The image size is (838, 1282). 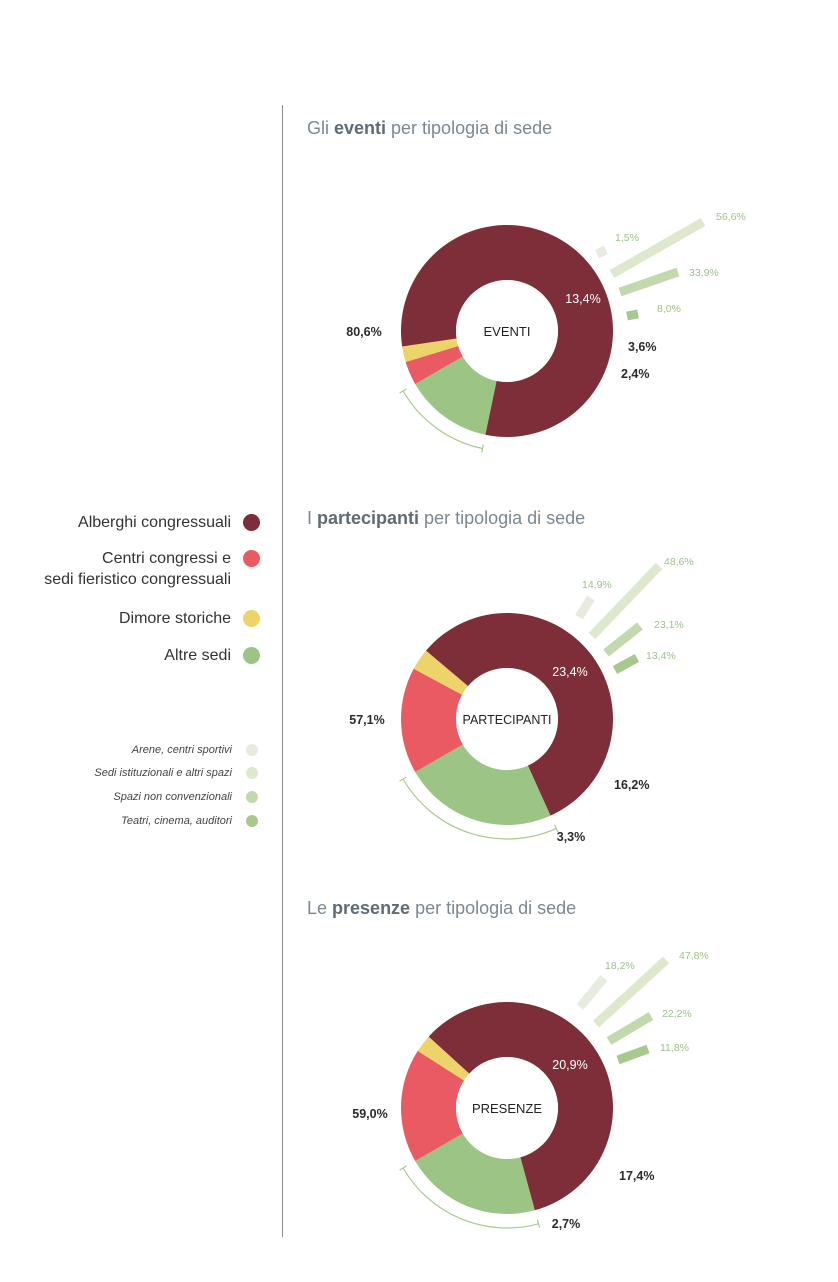 What do you see at coordinates (163, 773) in the screenshot?
I see `sub-legend-label: Sedi istituzionali e altri spazi` at bounding box center [163, 773].